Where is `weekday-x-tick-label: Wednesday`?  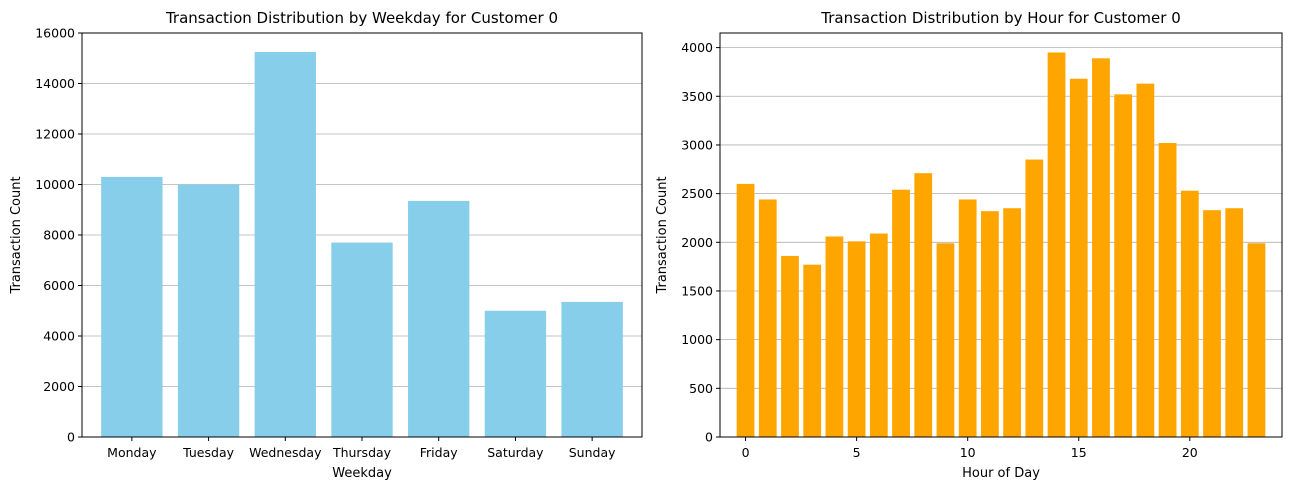 weekday-x-tick-label: Wednesday is located at coordinates (285, 452).